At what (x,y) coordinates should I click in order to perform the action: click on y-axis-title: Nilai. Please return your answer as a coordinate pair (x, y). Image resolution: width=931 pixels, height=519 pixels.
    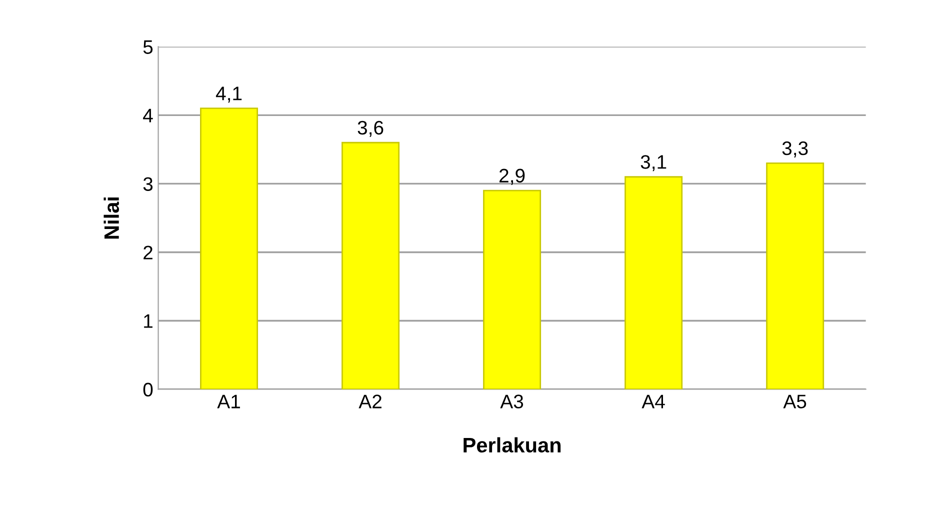
    Looking at the image, I should click on (112, 218).